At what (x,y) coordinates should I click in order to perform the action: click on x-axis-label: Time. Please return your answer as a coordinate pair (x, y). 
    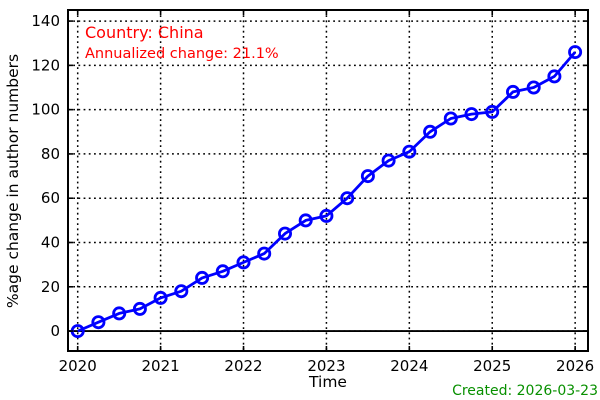
    Looking at the image, I should click on (328, 382).